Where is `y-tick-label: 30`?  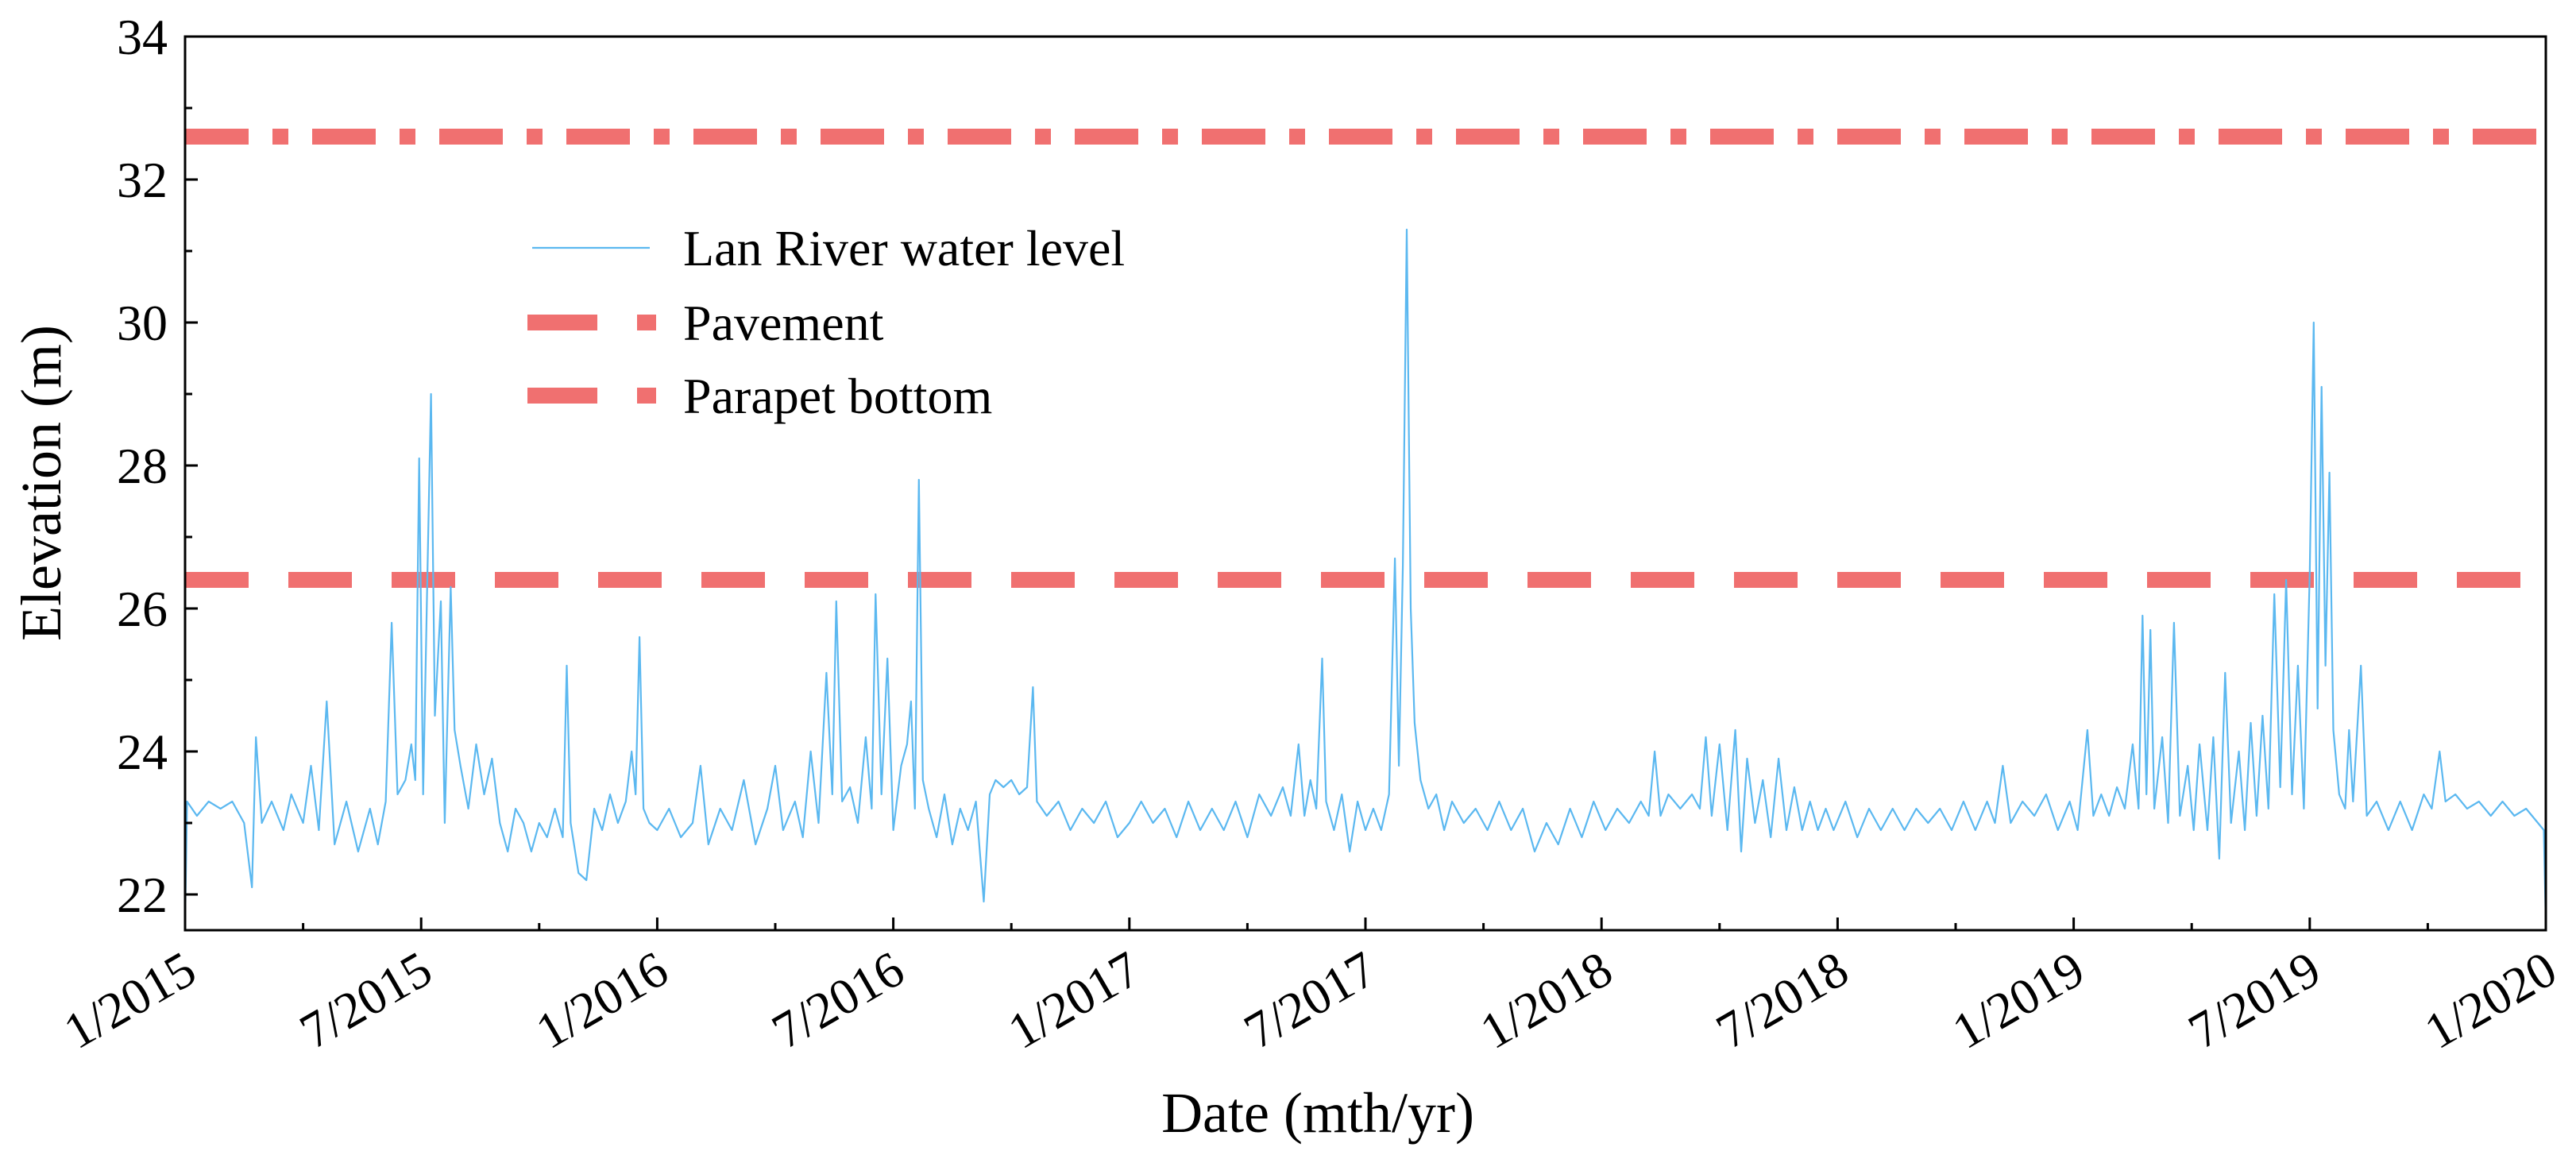 y-tick-label: 30 is located at coordinates (142, 323).